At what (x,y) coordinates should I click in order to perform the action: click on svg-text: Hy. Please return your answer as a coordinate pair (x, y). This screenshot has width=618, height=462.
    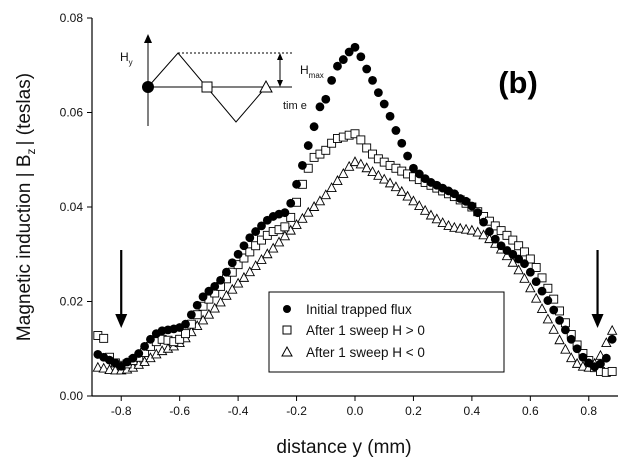
    Looking at the image, I should click on (126, 58).